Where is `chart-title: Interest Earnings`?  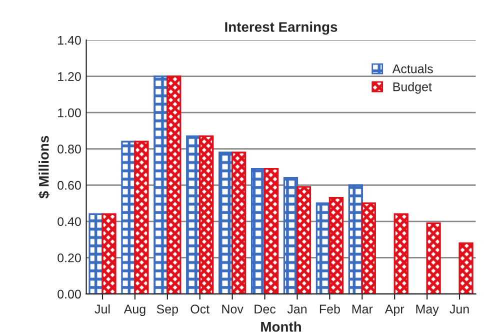 chart-title: Interest Earnings is located at coordinates (281, 28).